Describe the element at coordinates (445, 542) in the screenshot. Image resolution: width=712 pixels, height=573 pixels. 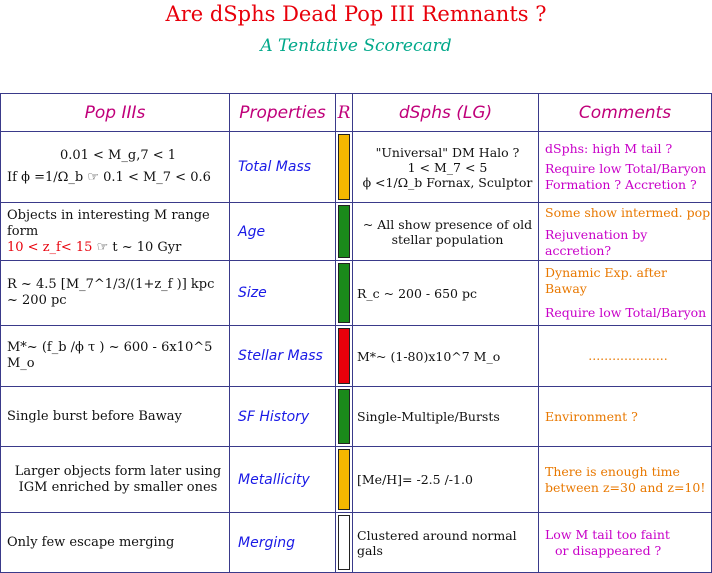
I see `dsph-cell: Clustered around normal gals` at that location.